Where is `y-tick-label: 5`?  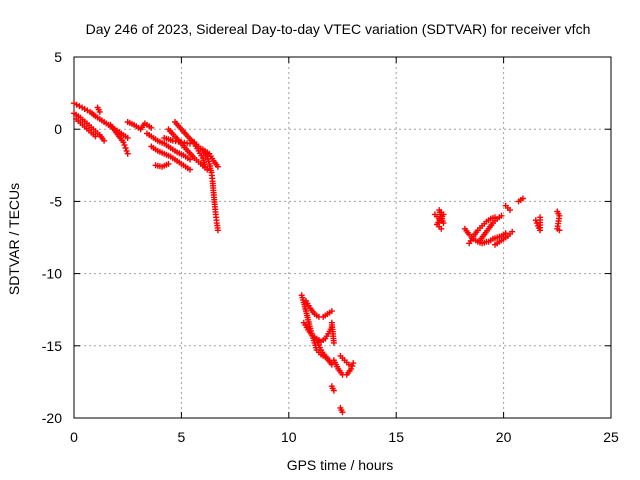 y-tick-label: 5 is located at coordinates (58, 57).